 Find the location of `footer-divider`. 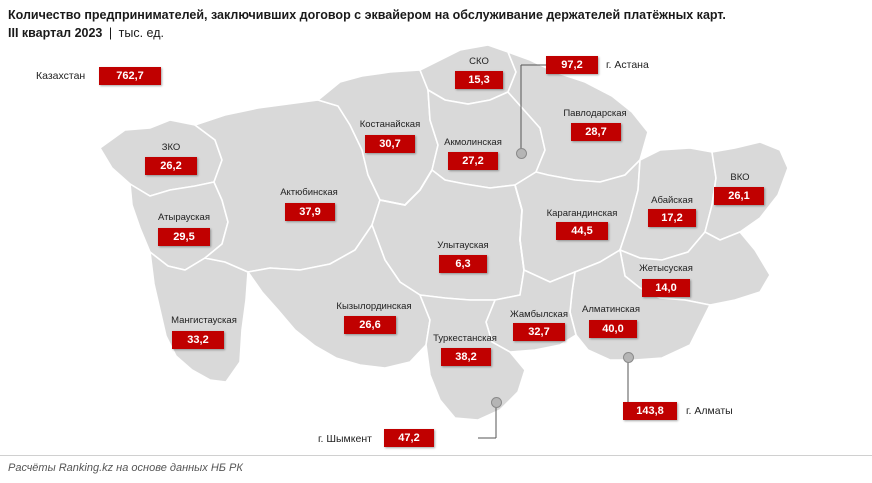

footer-divider is located at coordinates (436, 455).